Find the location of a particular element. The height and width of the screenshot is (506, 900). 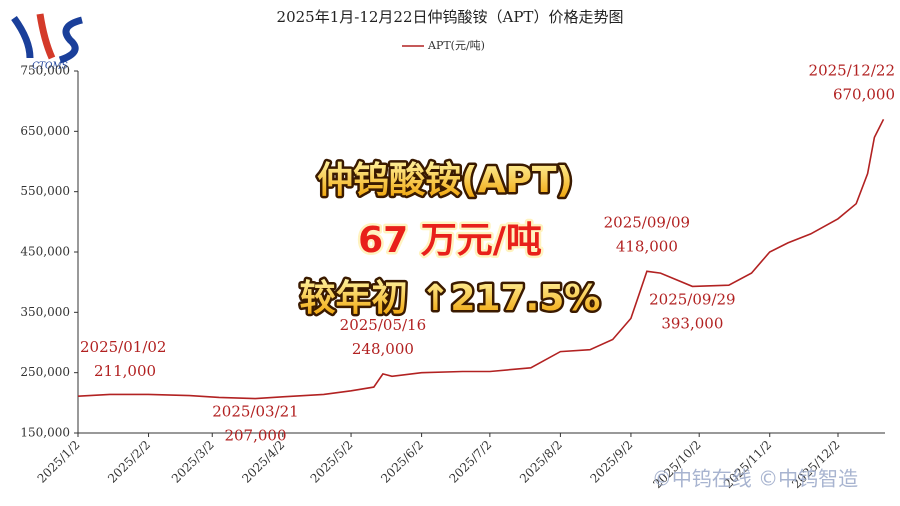

annotation-date: 2025/12/22 is located at coordinates (852, 70).